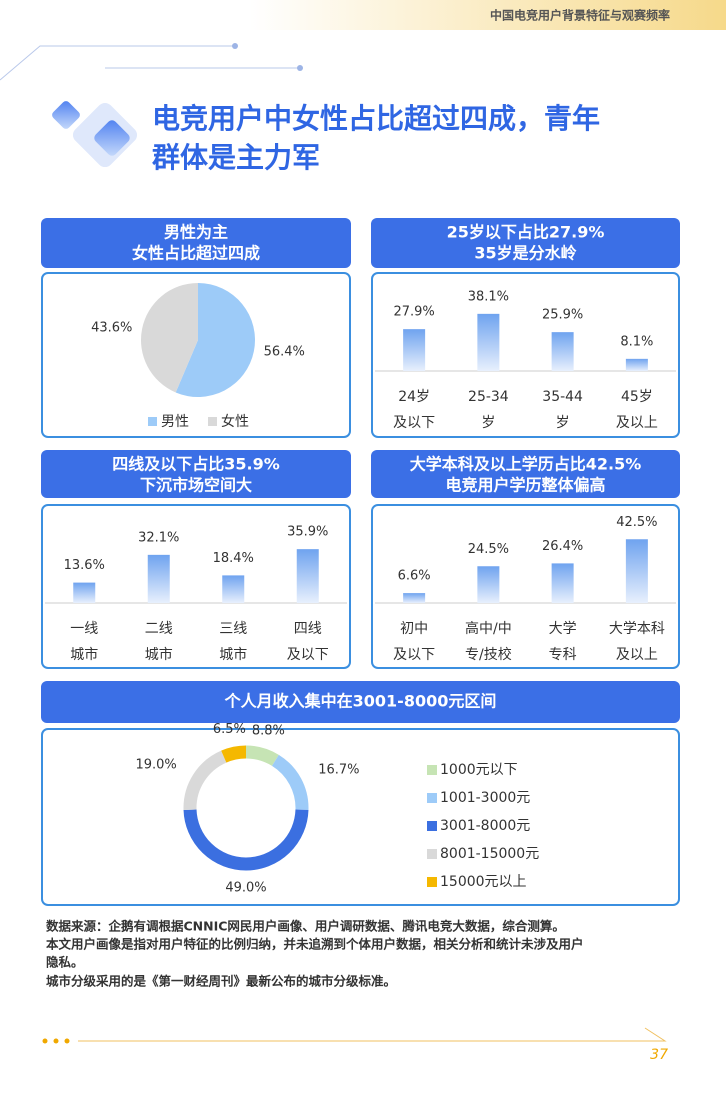 This screenshot has height=1093, width=726. I want to click on panel-title: 男性为主, so click(196, 232).